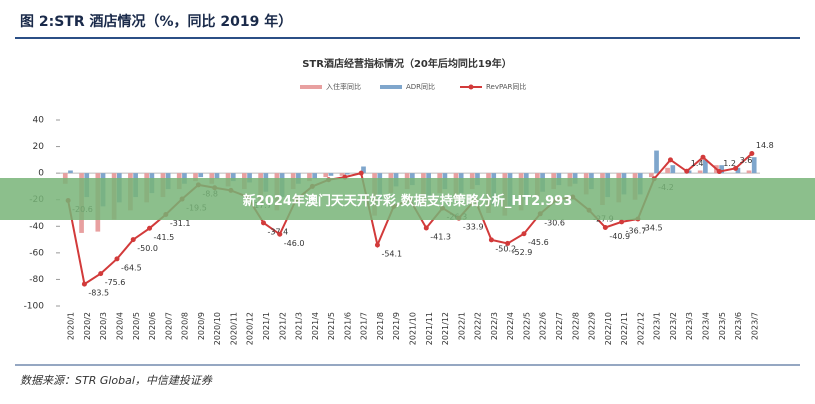 This screenshot has width=815, height=404. What do you see at coordinates (36, 253) in the screenshot?
I see `y-tick-label: -60` at bounding box center [36, 253].